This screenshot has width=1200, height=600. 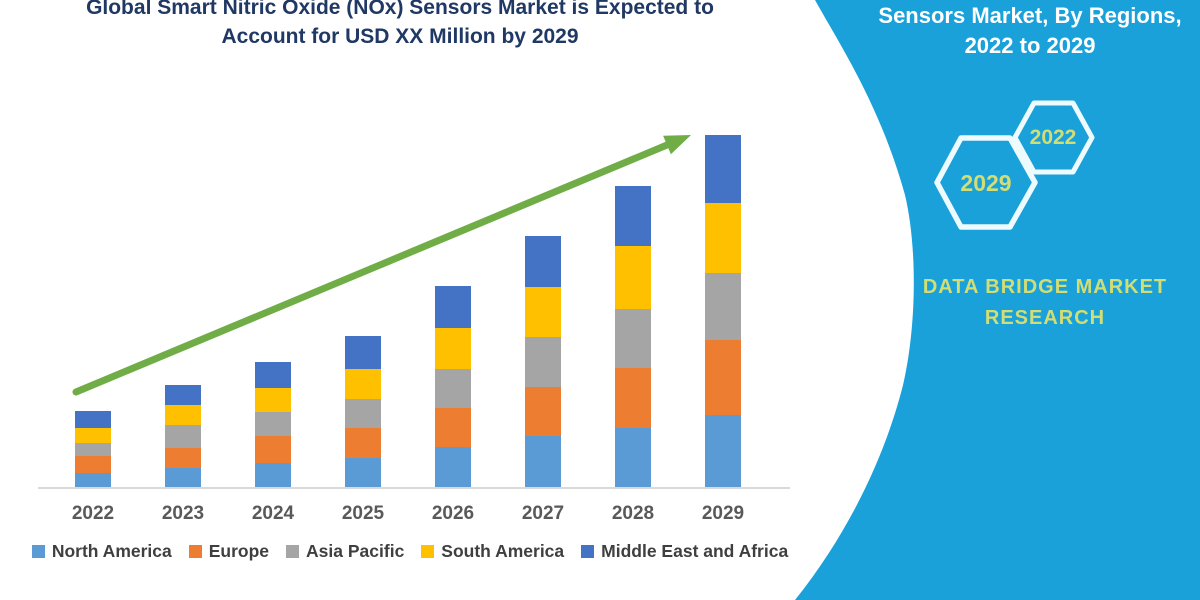 I want to click on panel-heading-line1: Sensors Market, By Regions,, so click(x=1030, y=15).